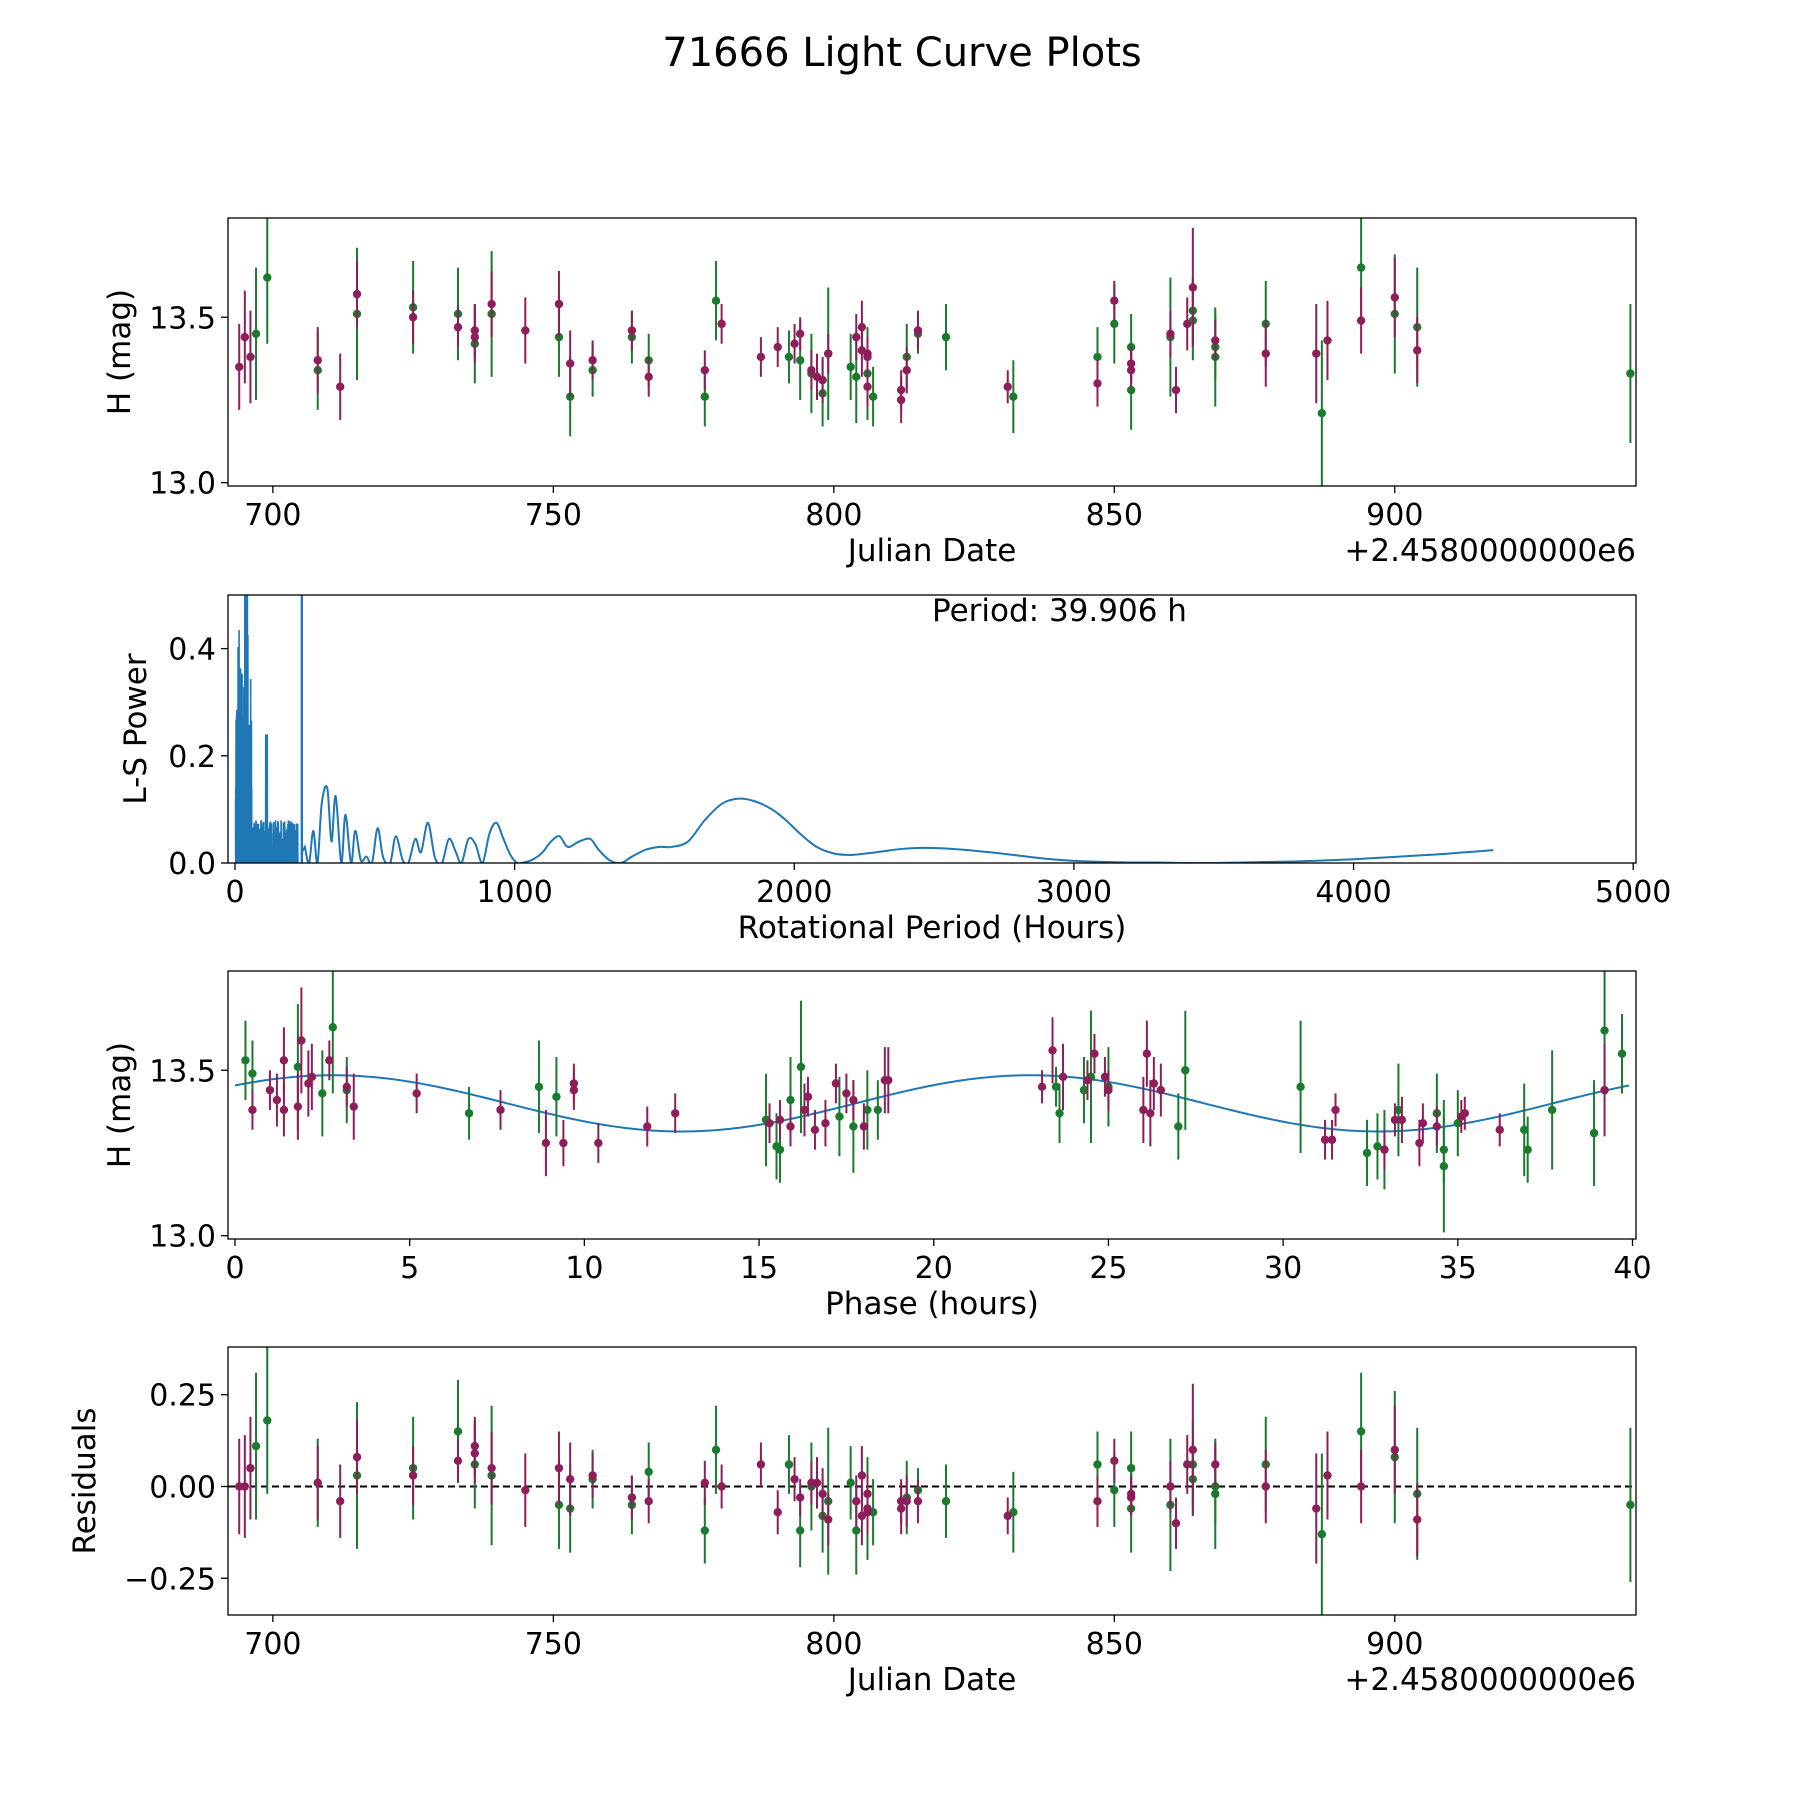 The width and height of the screenshot is (1800, 1800). Describe the element at coordinates (864, 729) in the screenshot. I see `plot-area-periodogram` at that location.